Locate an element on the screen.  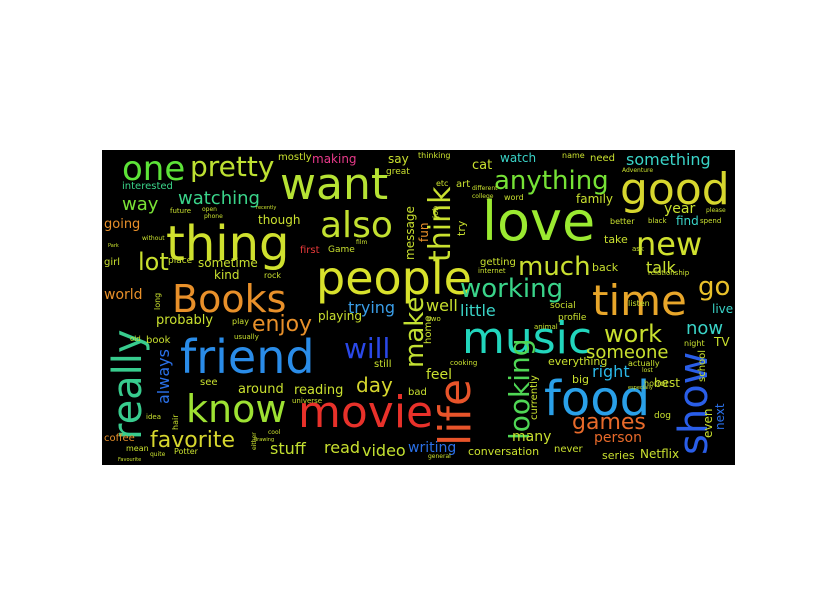
word: internet is located at coordinates (492, 271).